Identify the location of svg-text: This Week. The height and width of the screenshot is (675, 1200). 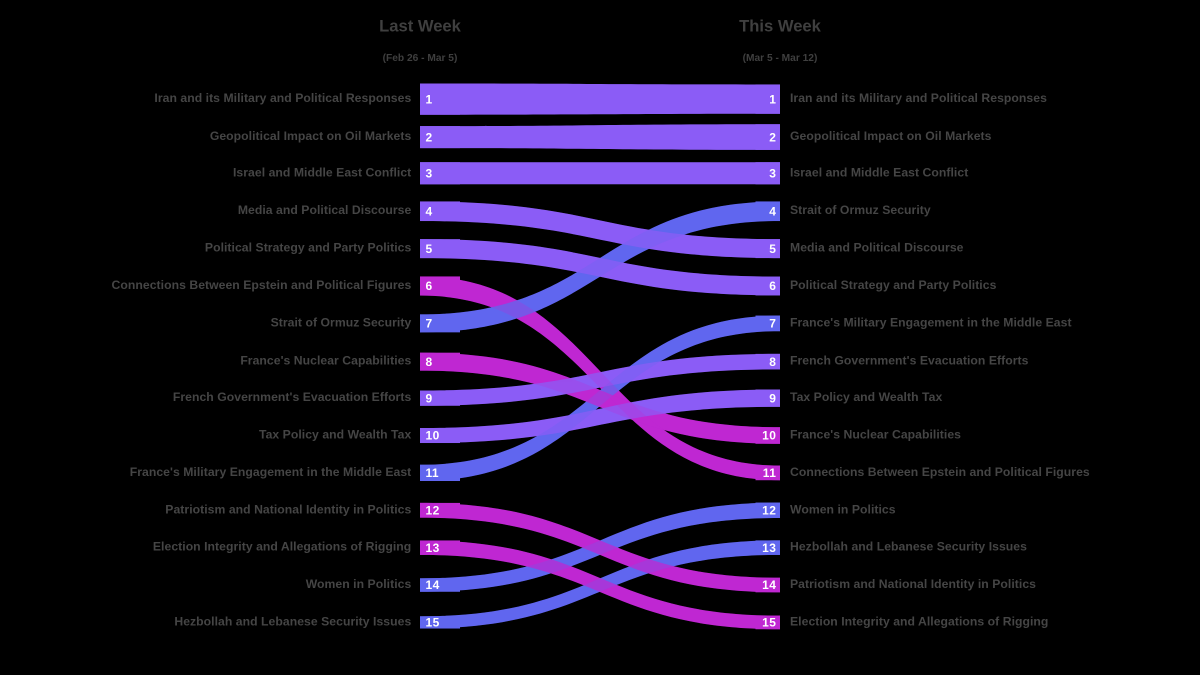
(780, 26).